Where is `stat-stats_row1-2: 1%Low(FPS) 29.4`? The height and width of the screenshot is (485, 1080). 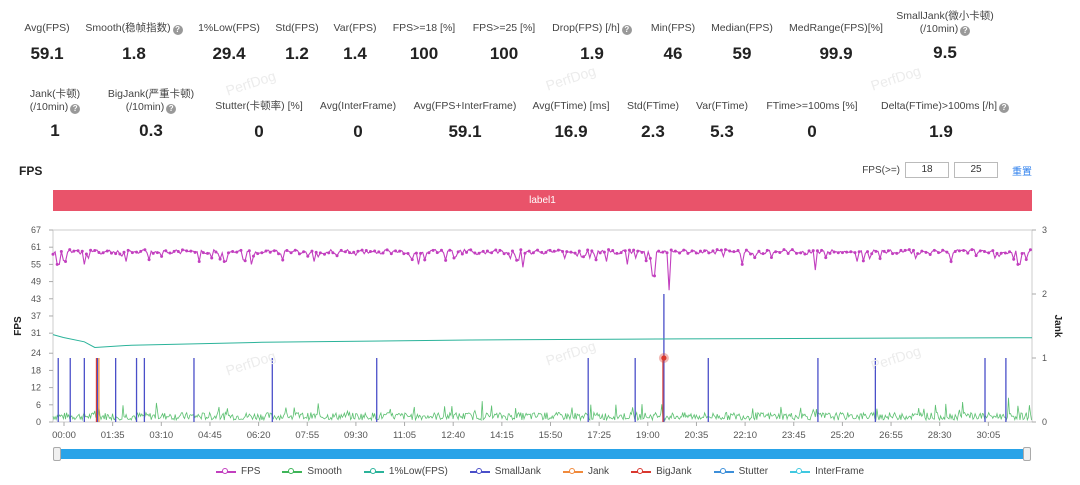
stat-stats_row1-2: 1%Low(FPS) 29.4 is located at coordinates (229, 43).